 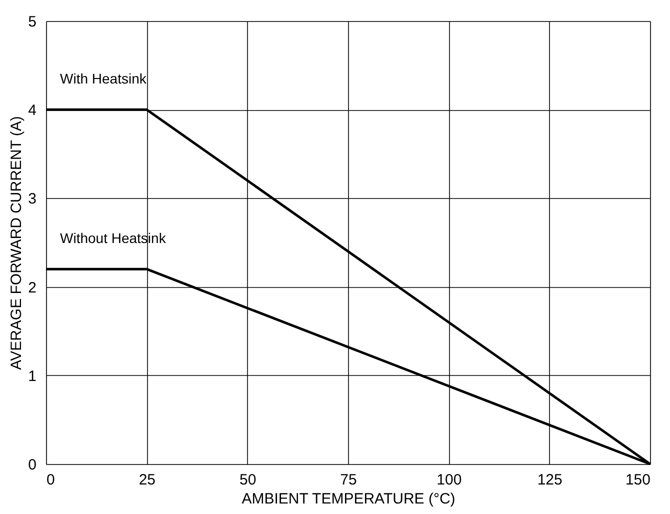 I want to click on x-tick-label: 100, so click(x=449, y=480).